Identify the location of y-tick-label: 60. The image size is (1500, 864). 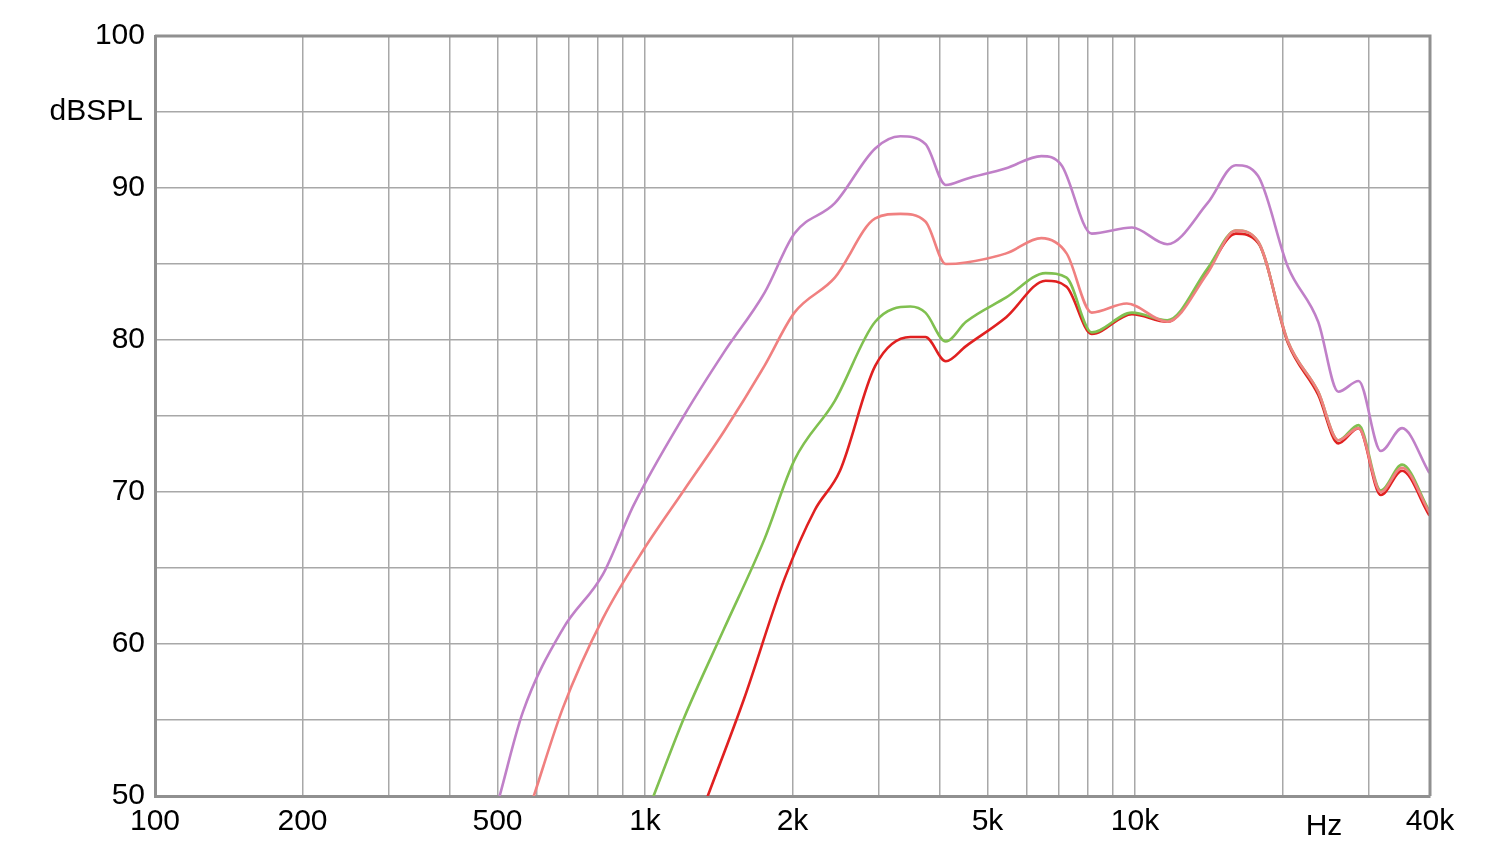
(128, 642).